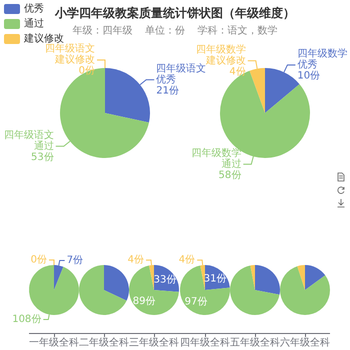 The height and width of the screenshot is (350, 350). Describe the element at coordinates (43, 38) in the screenshot. I see `legend-label: 建议修改` at that location.